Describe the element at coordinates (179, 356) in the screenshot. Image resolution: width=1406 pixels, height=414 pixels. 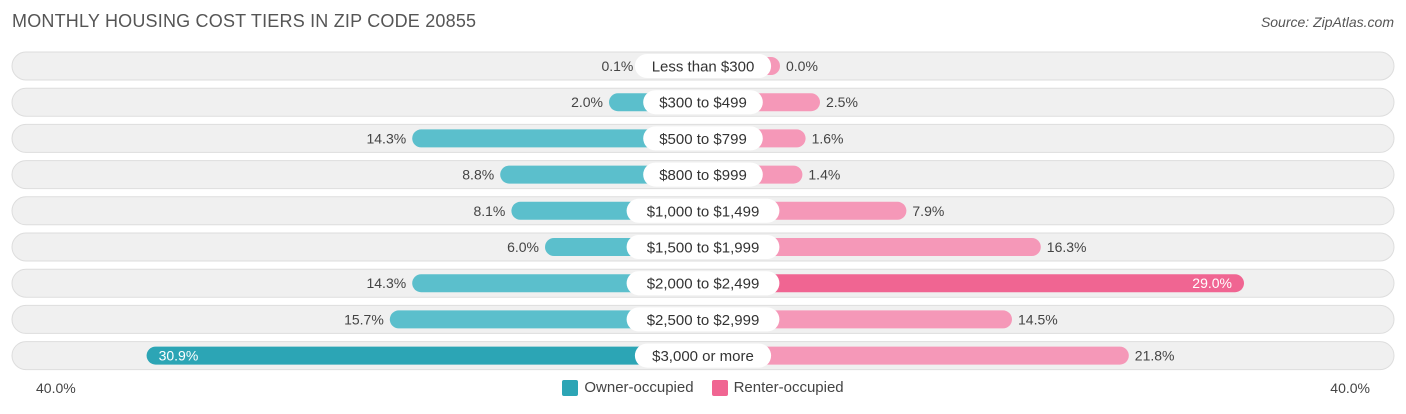
I see `owner-value-label: 30.9%` at that location.